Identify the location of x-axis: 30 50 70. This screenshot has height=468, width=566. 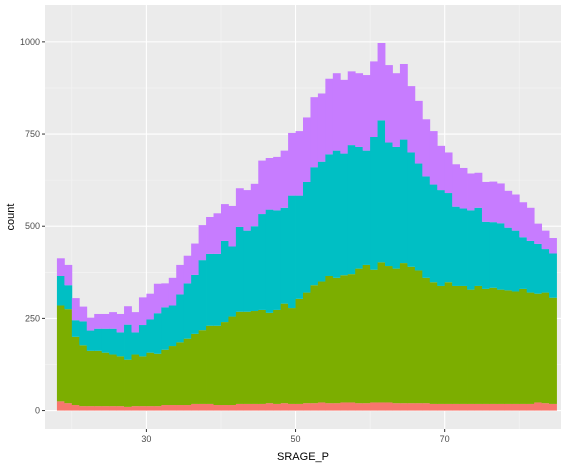
(295, 436).